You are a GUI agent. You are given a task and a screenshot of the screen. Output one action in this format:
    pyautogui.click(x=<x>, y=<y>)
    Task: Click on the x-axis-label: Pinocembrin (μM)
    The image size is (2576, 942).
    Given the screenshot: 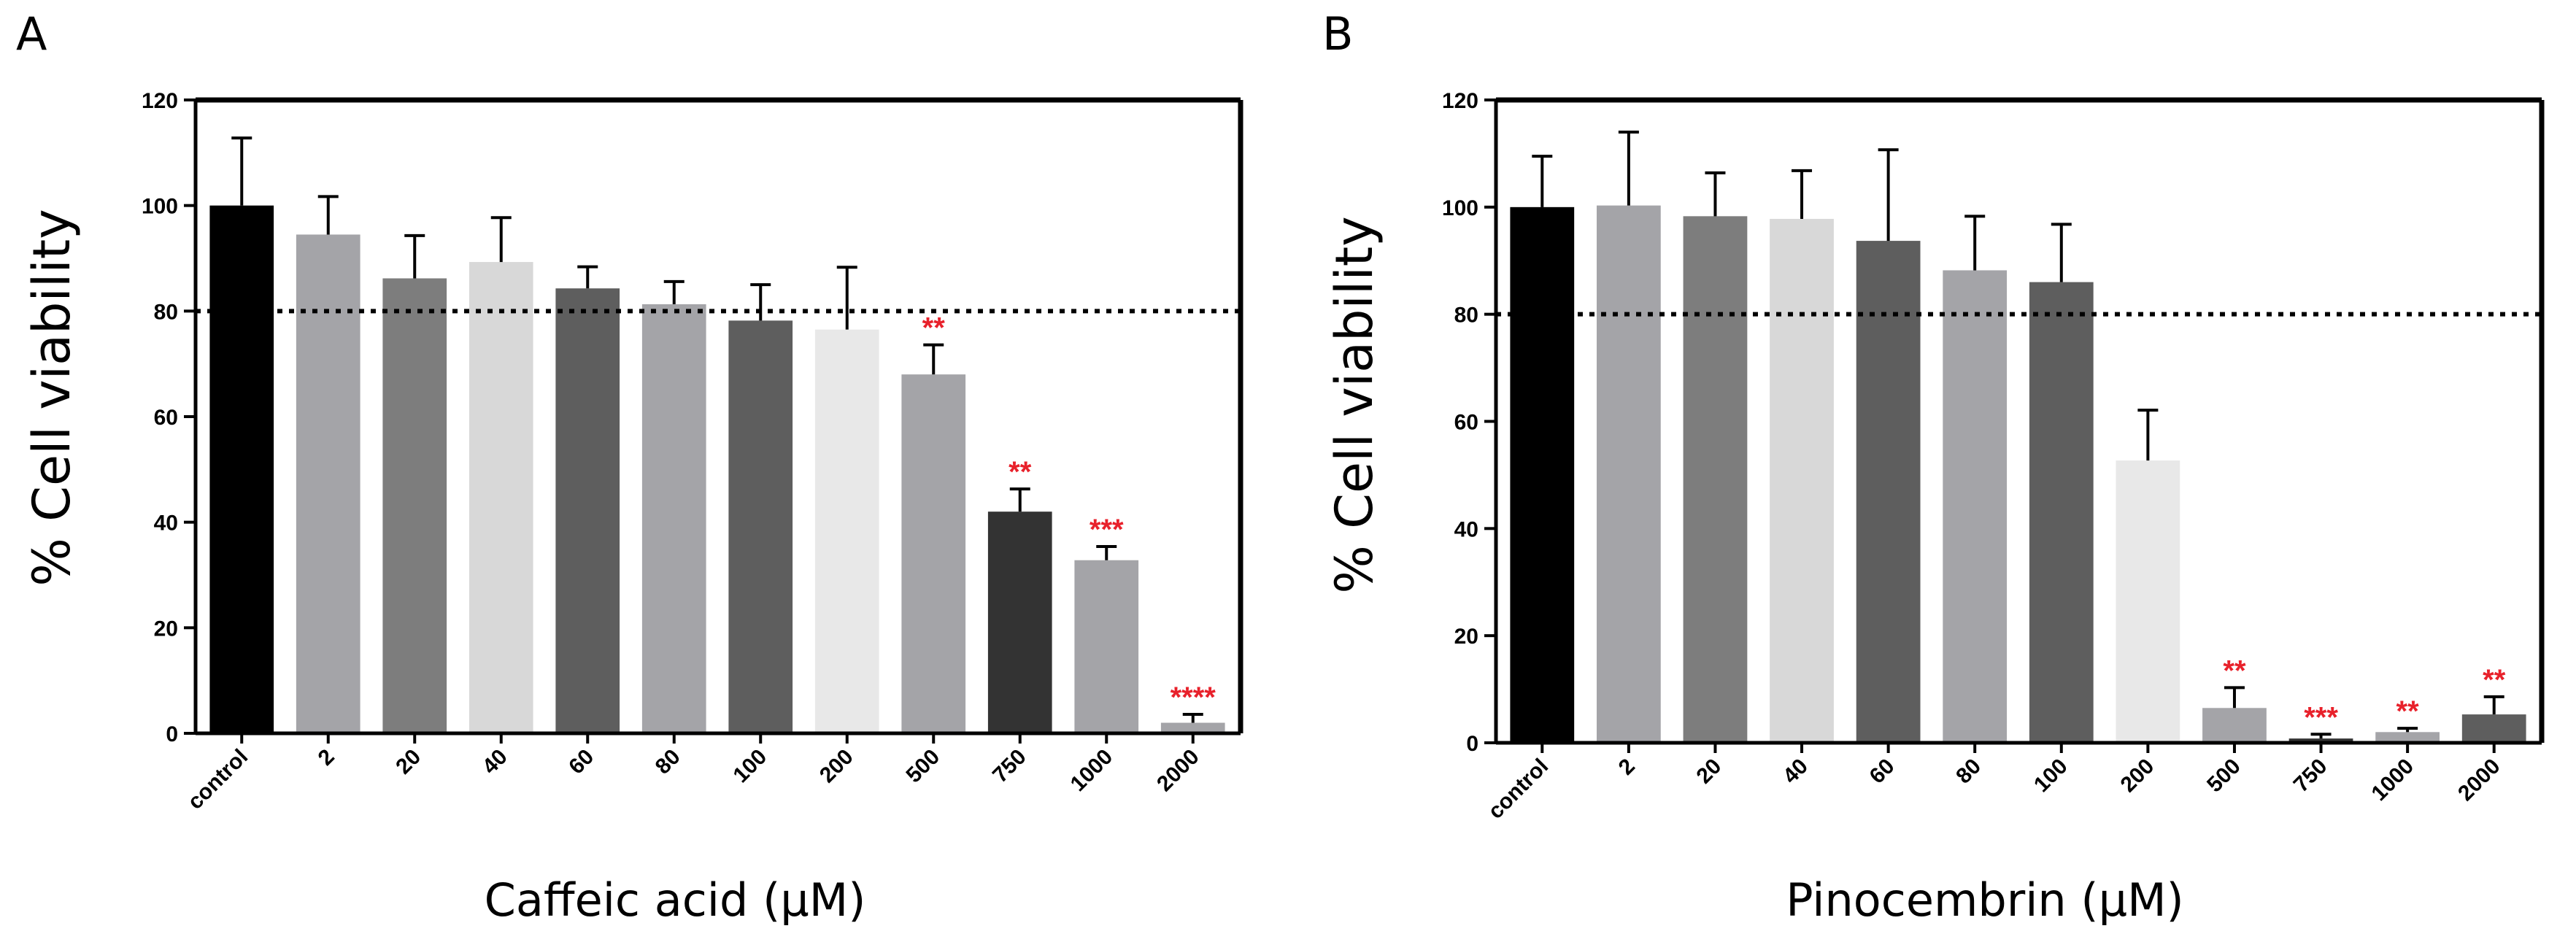 What is the action you would take?
    pyautogui.click(x=1985, y=900)
    